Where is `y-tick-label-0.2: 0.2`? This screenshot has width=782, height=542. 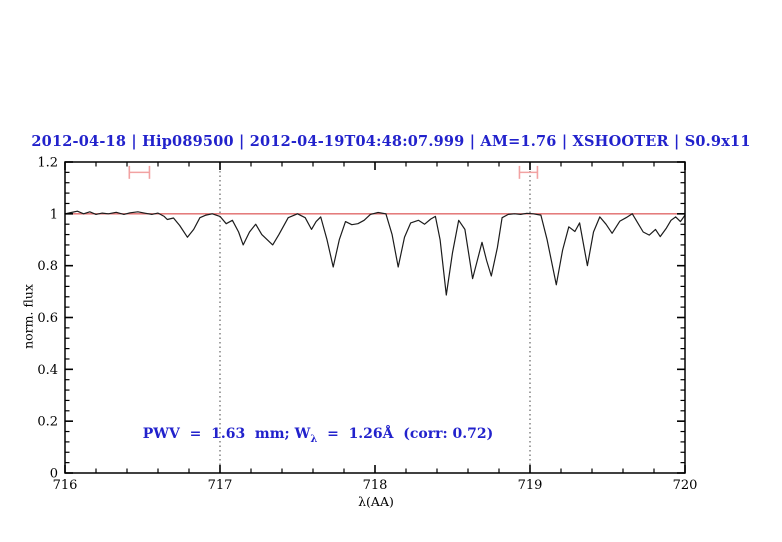 y-tick-label-0.2: 0.2 is located at coordinates (47, 422).